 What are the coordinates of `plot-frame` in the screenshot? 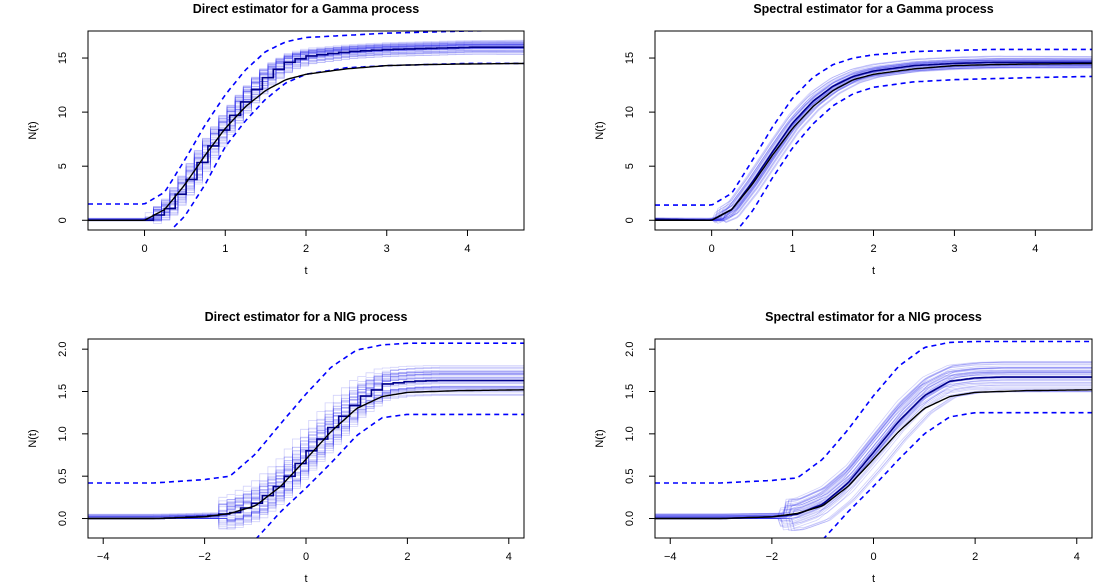 It's located at (306, 438).